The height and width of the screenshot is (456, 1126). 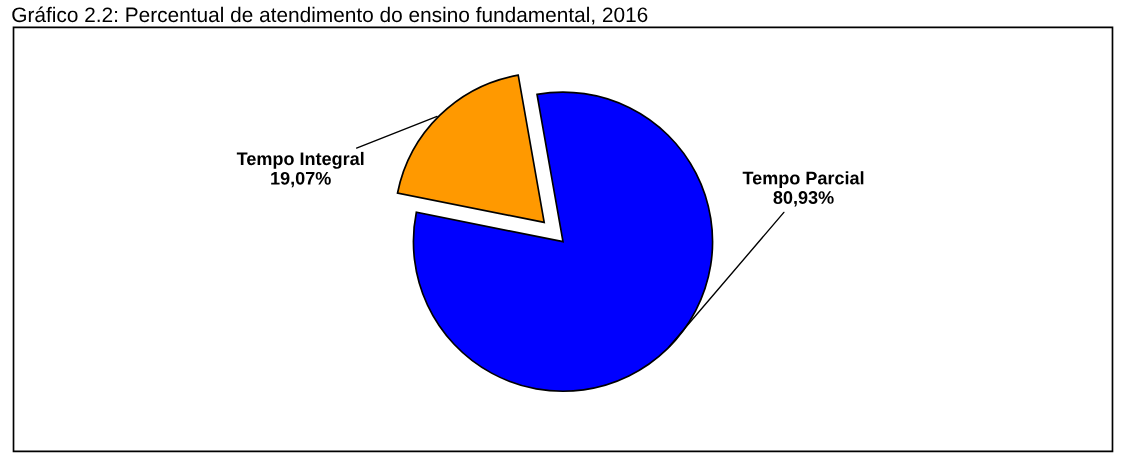 What do you see at coordinates (803, 199) in the screenshot?
I see `data-label: 80,93%` at bounding box center [803, 199].